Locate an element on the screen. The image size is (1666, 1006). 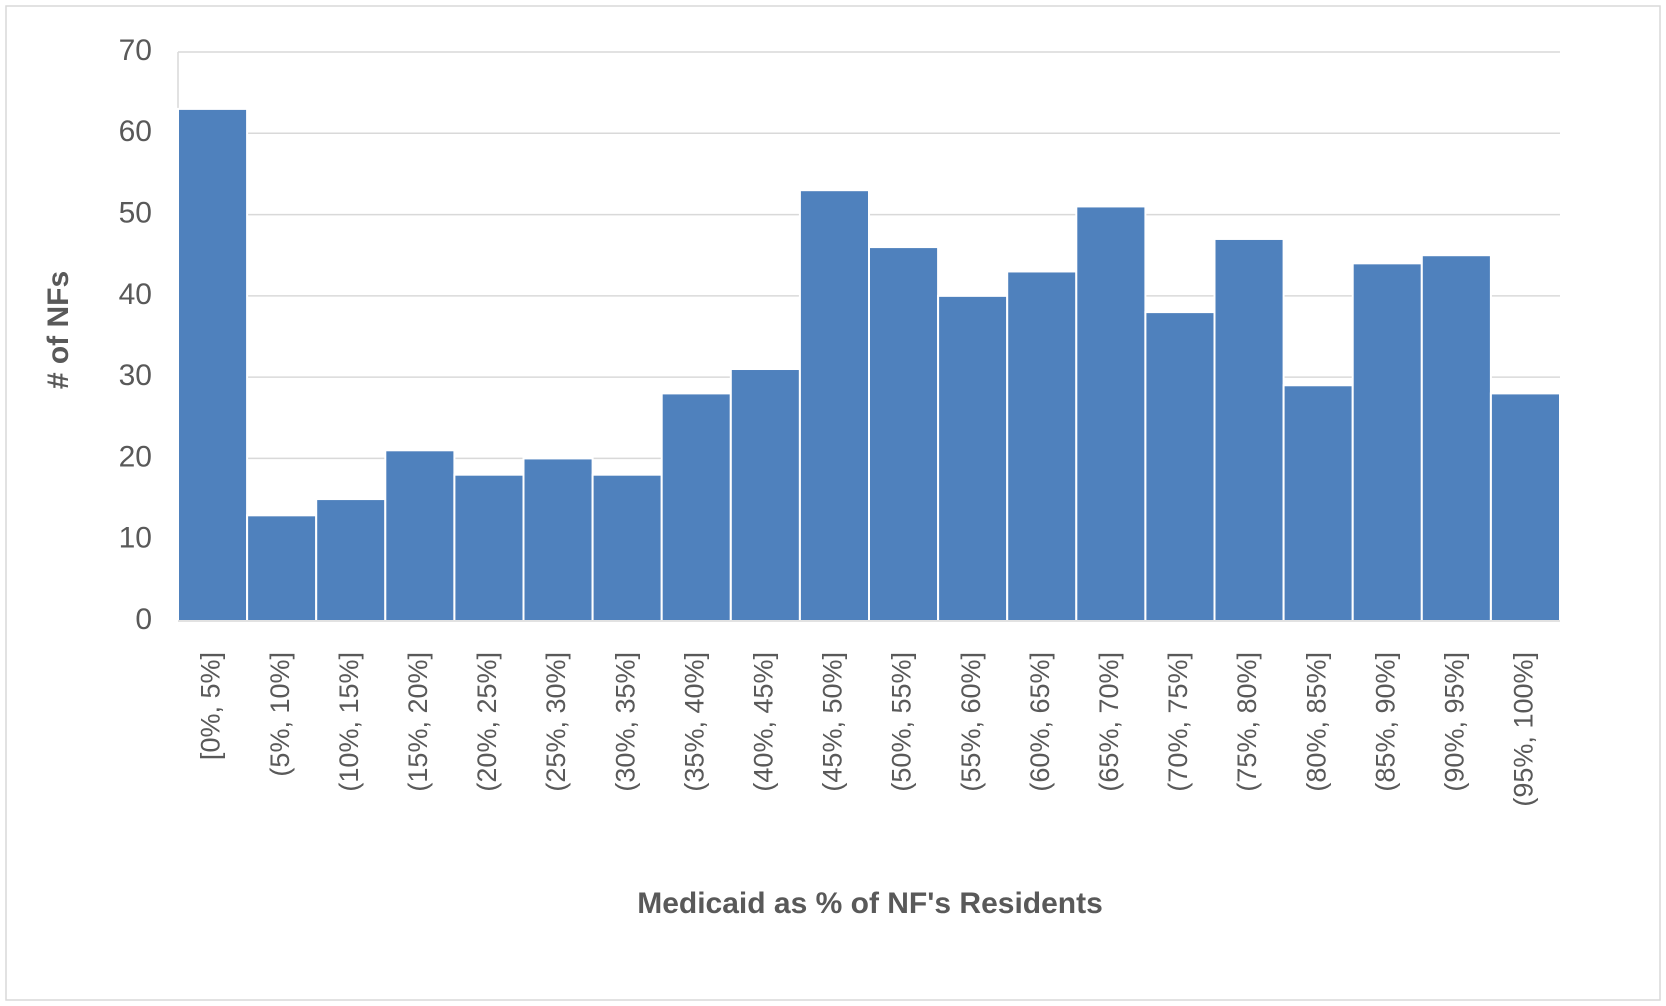
y-tick-label: 60 is located at coordinates (135, 131).